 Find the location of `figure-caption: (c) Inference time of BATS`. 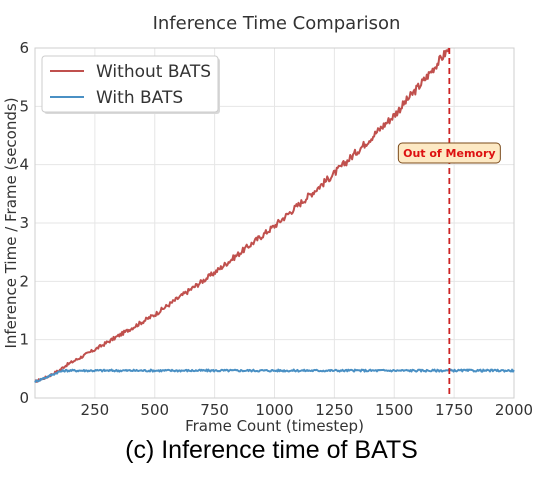

figure-caption: (c) Inference time of BATS is located at coordinates (271, 450).